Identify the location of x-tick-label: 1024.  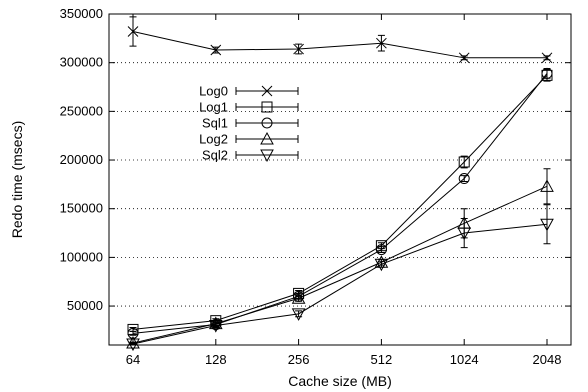
(464, 359).